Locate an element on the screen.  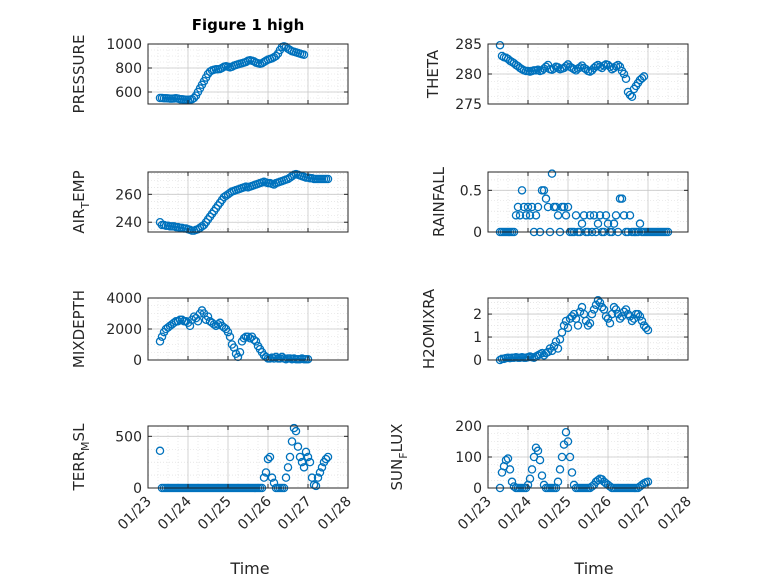
ylabel-theta: THETA is located at coordinates (433, 74).